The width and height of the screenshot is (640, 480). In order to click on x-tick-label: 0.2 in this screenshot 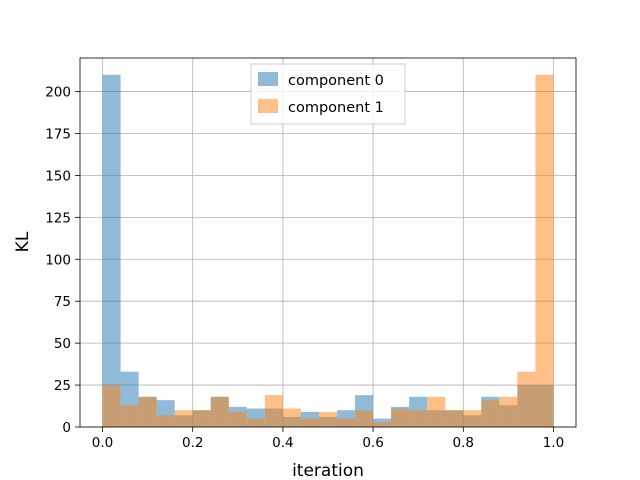, I will do `click(192, 443)`.